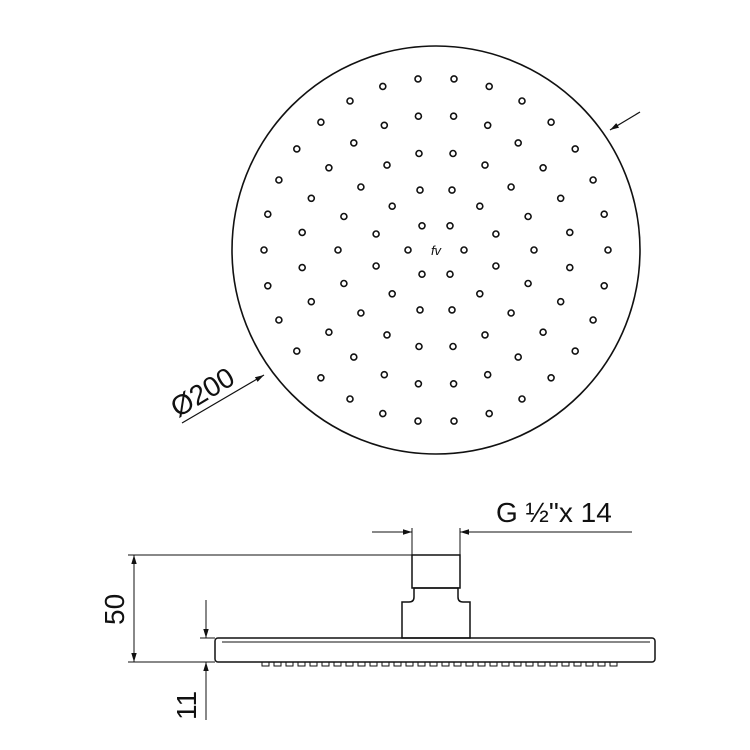  Describe the element at coordinates (625, 121) in the screenshot. I see `diameter-leader-right` at that location.